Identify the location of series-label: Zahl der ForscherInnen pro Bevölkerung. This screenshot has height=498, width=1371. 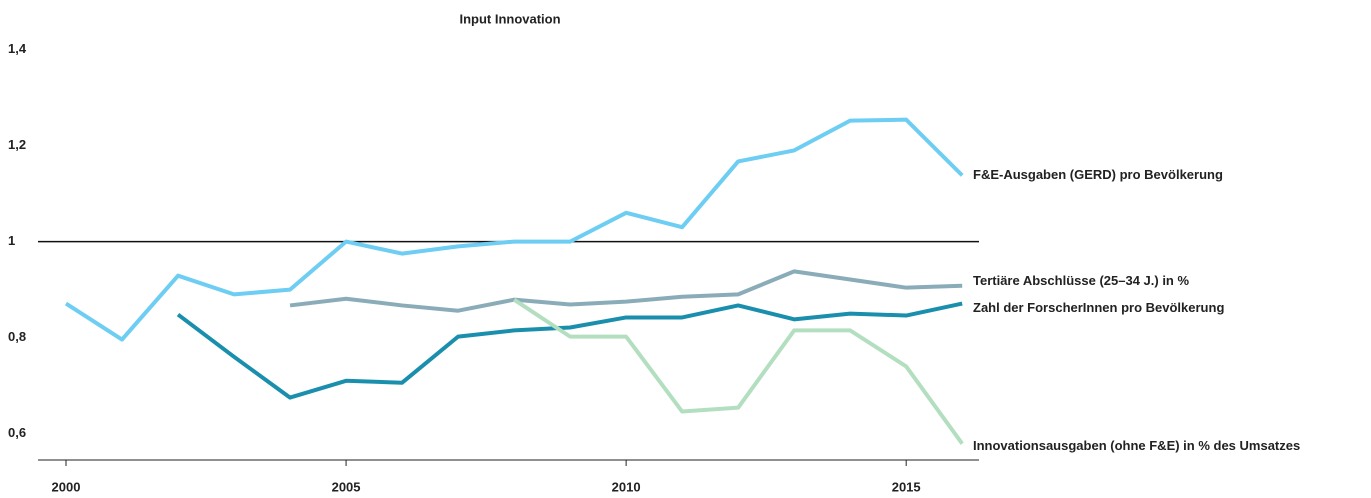
(1098, 307).